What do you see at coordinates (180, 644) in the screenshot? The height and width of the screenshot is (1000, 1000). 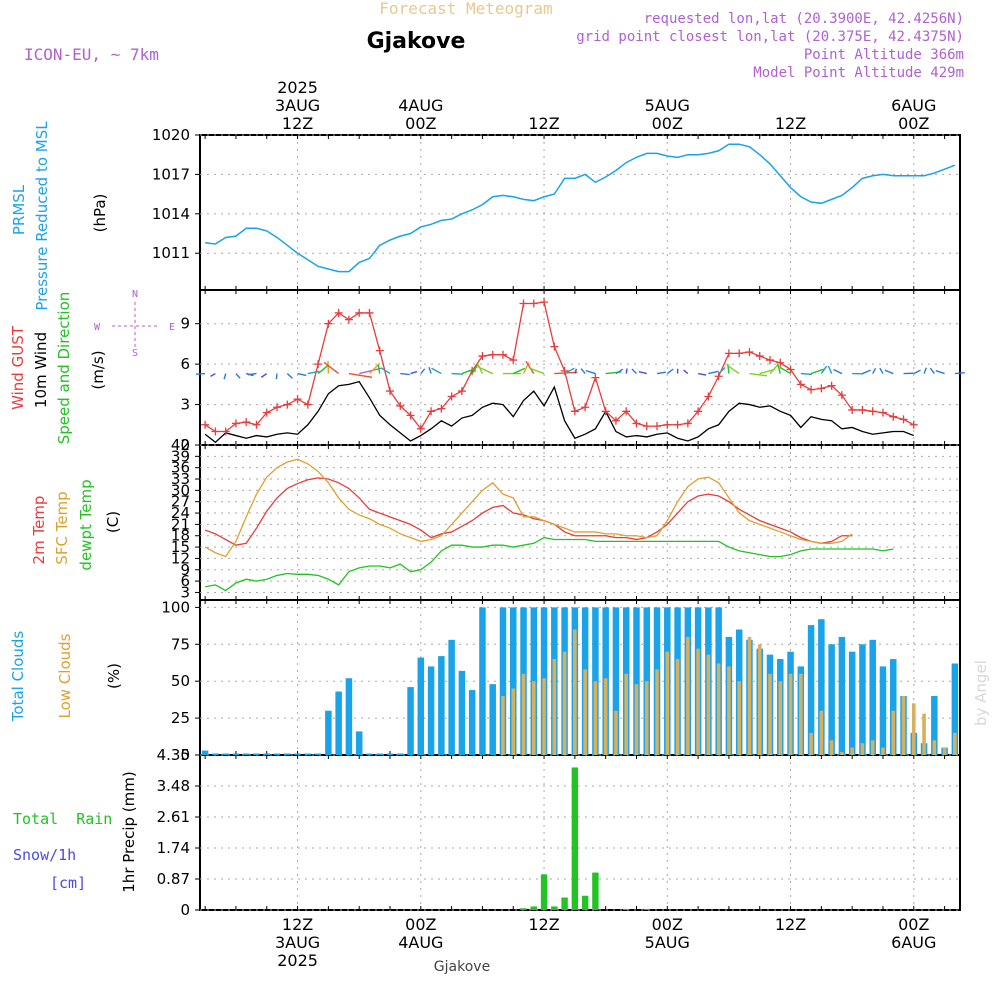 I see `y-tick-label: 75` at bounding box center [180, 644].